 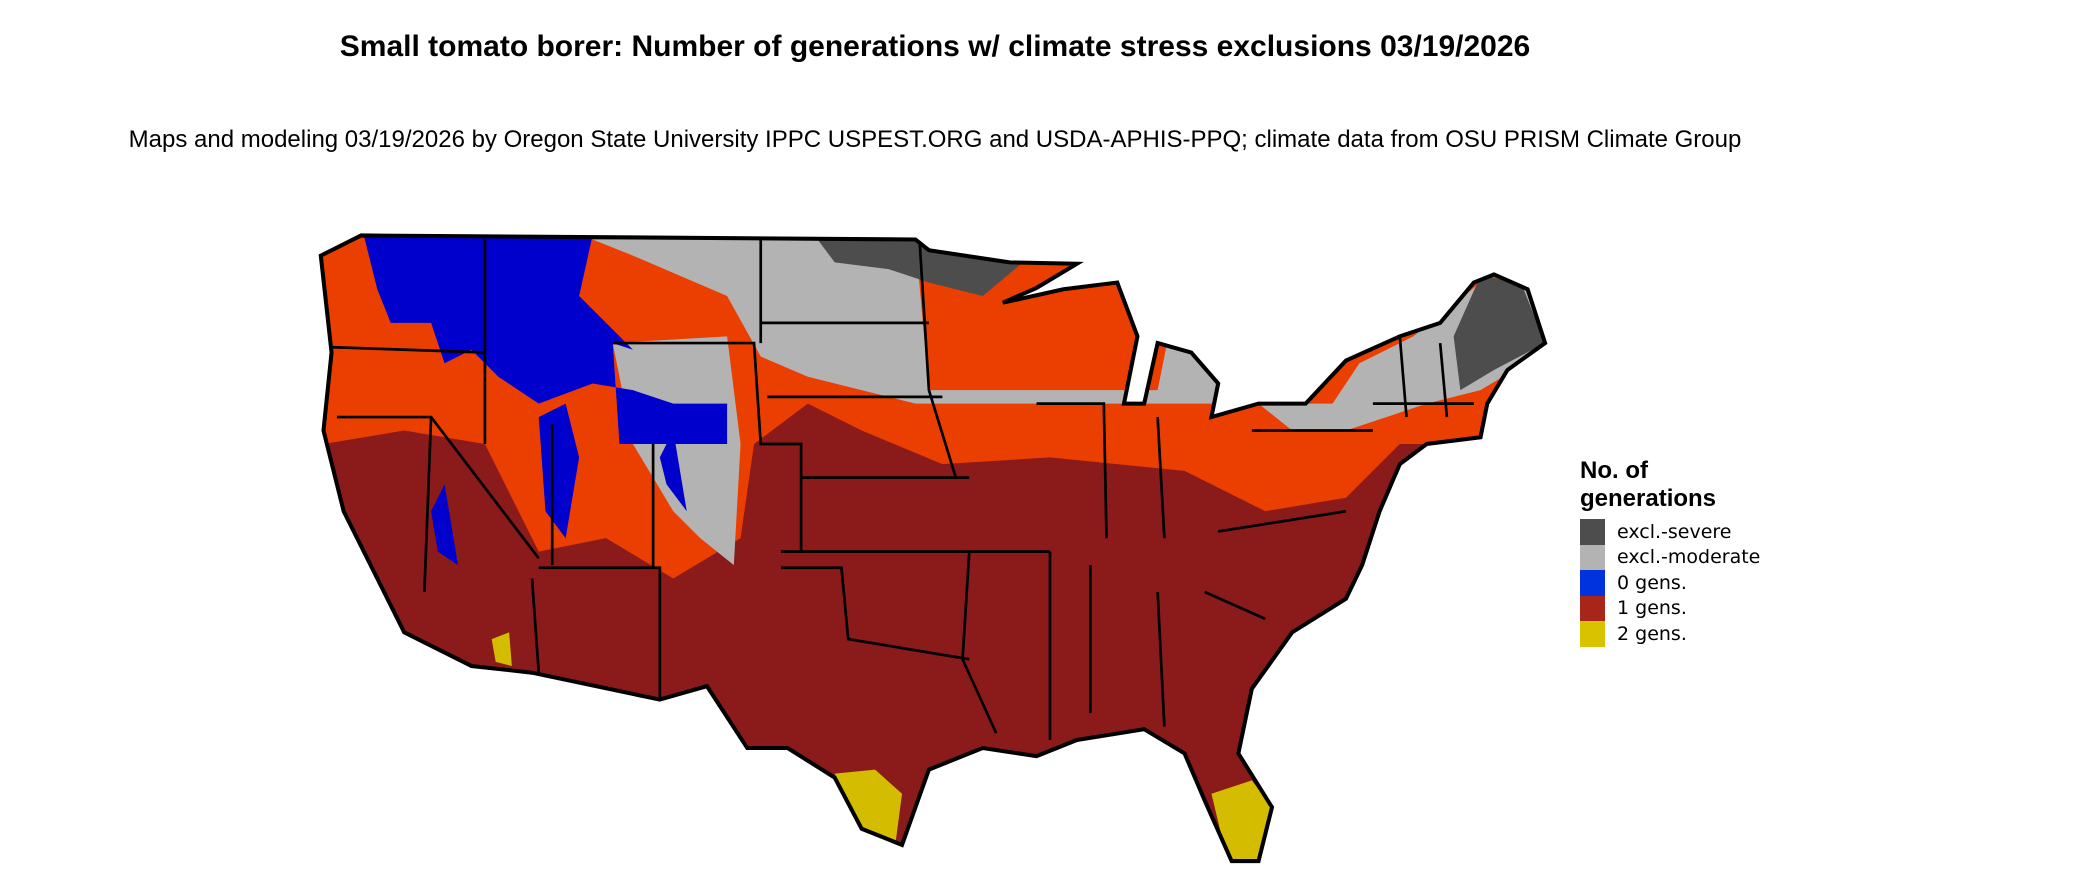 What do you see at coordinates (919, 265) in the screenshot?
I see `zone-excl-severe` at bounding box center [919, 265].